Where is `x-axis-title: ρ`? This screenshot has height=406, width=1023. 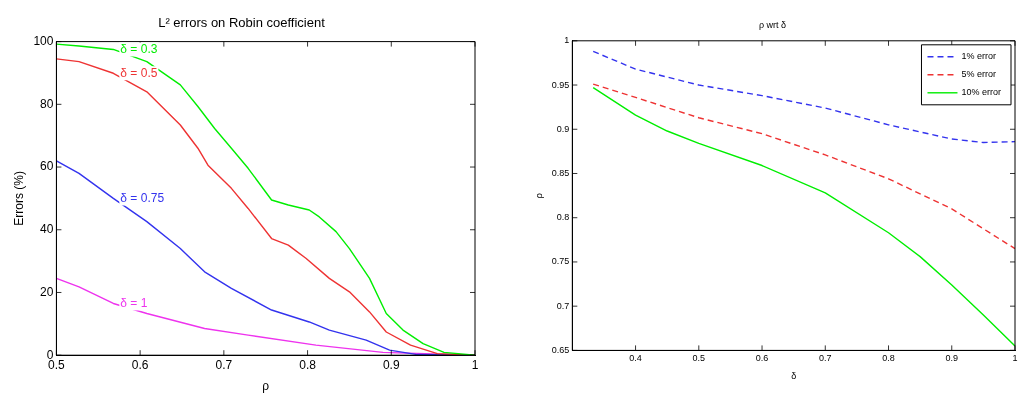 x-axis-title: ρ is located at coordinates (266, 386).